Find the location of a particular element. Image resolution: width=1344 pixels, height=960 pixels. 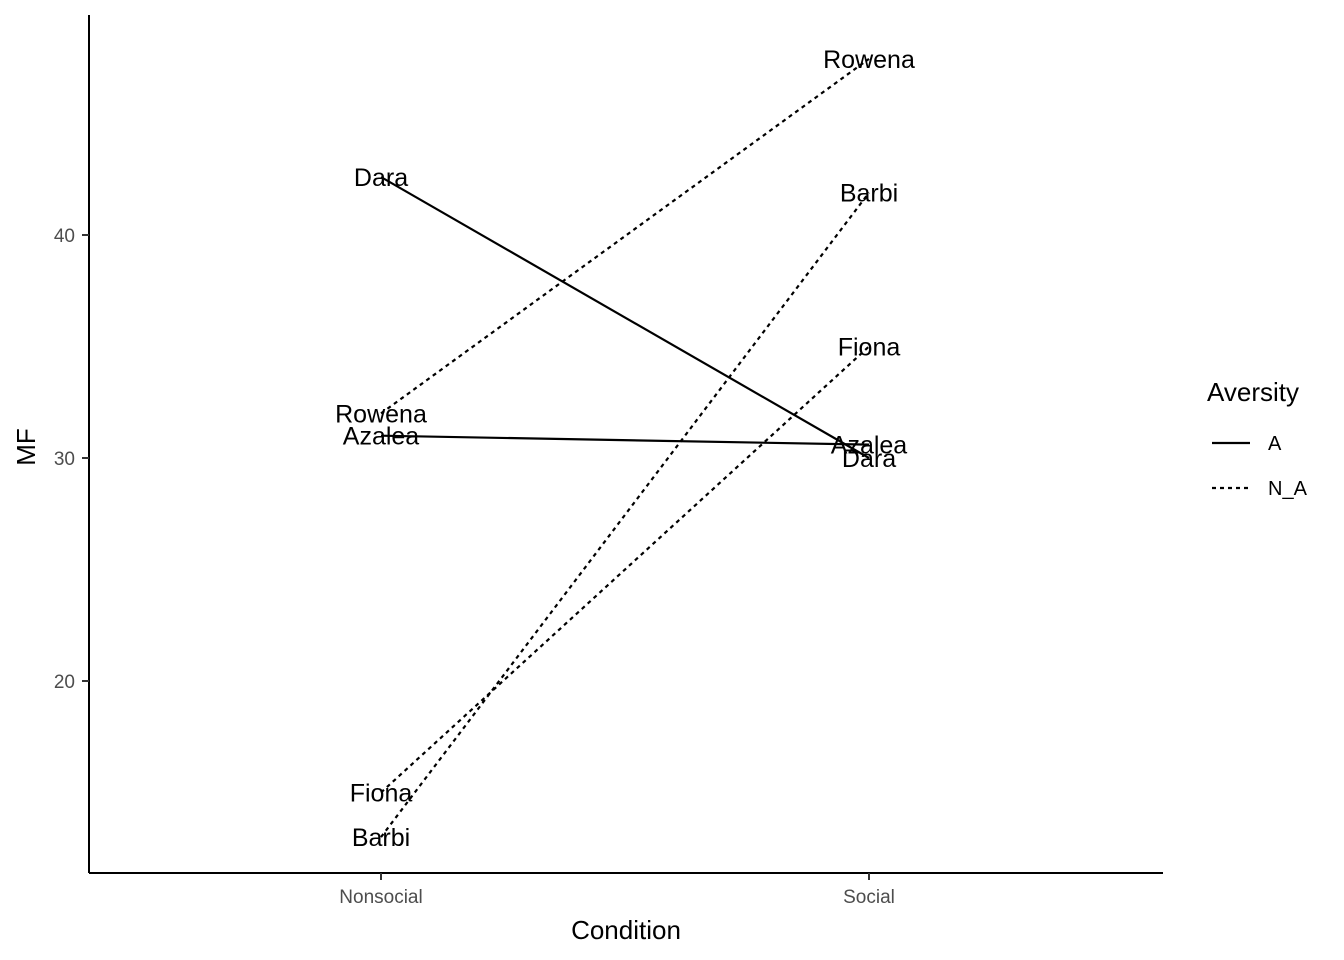

y-axis-title: MF is located at coordinates (26, 447).